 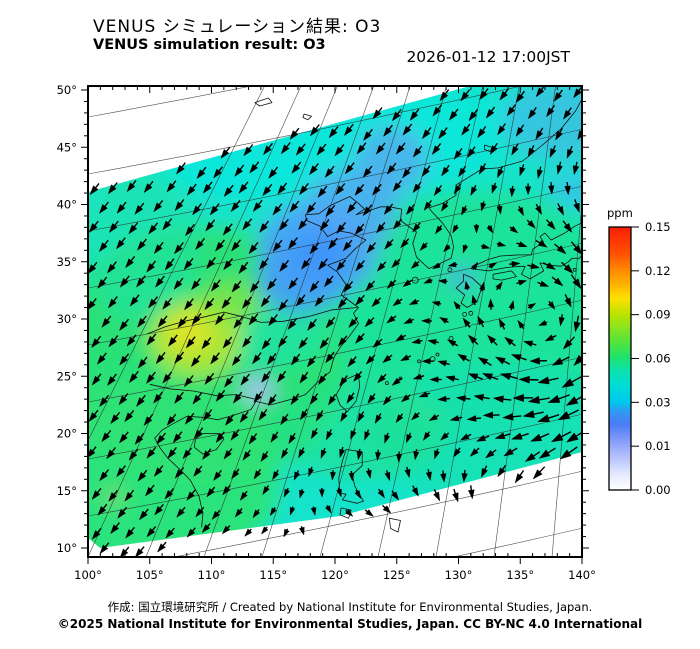 What do you see at coordinates (67, 147) in the screenshot?
I see `y-tick-label: 45°` at bounding box center [67, 147].